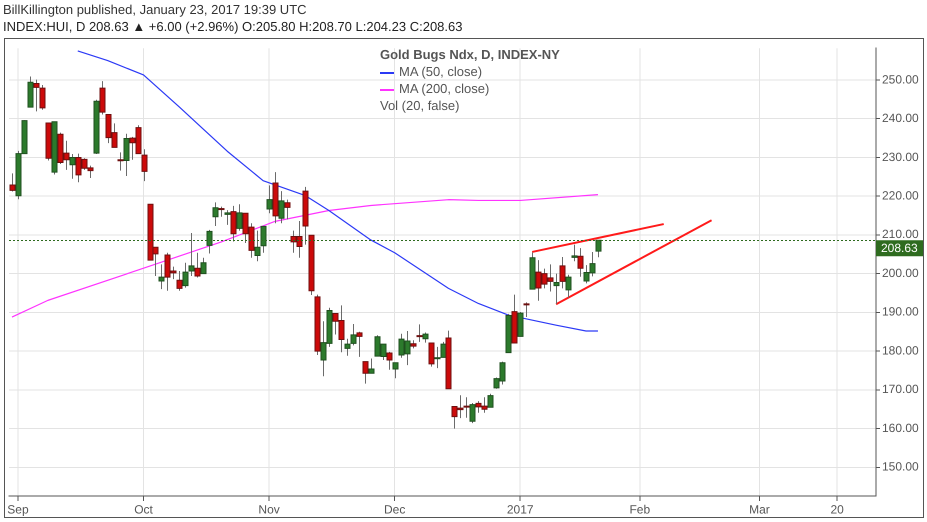 Image resolution: width=927 pixels, height=522 pixels. I want to click on y-tick-label: 250.00, so click(901, 79).